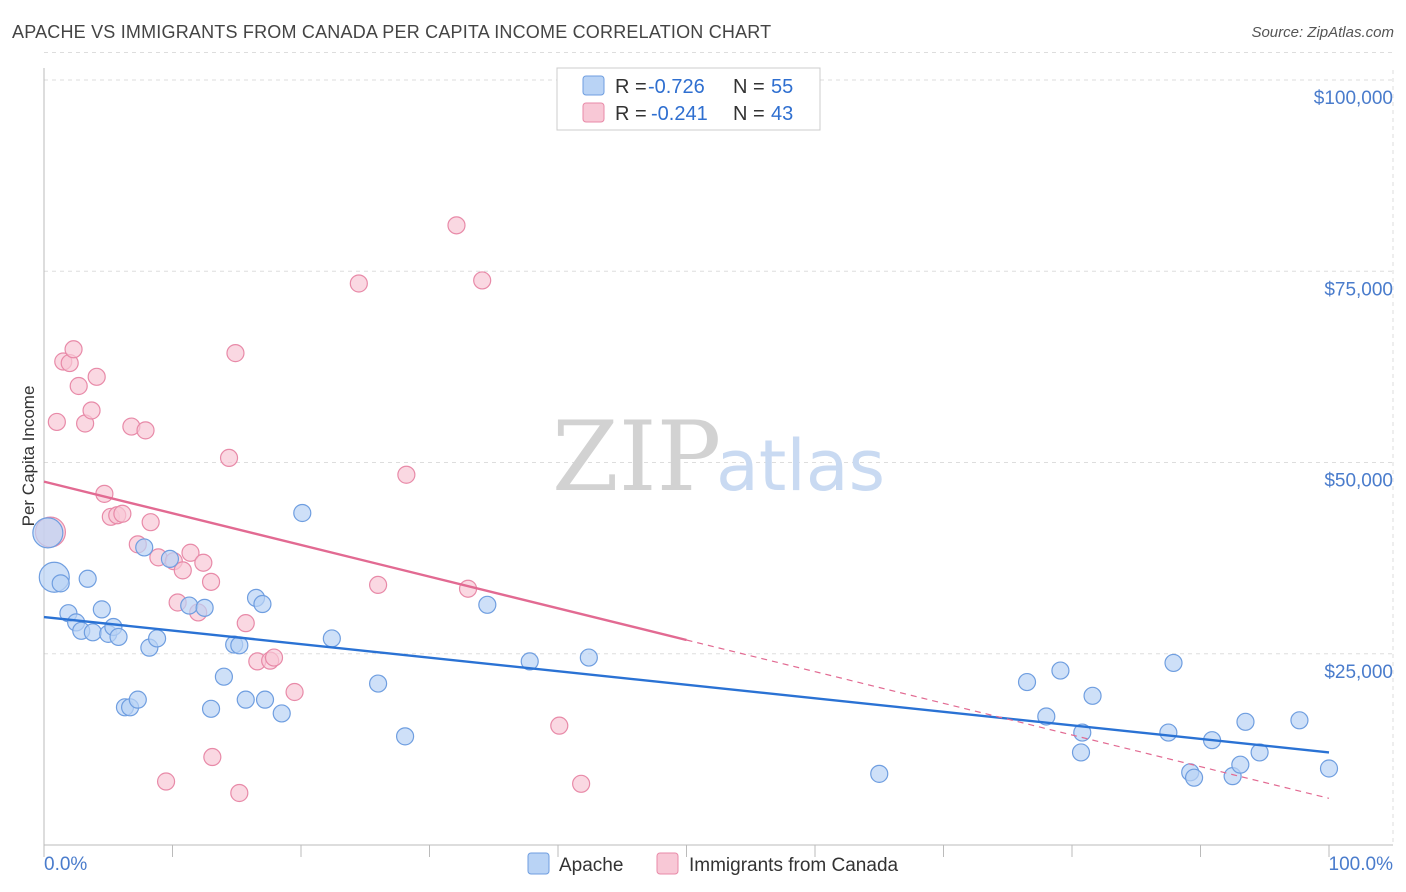 This screenshot has width=1406, height=892. What do you see at coordinates (591, 865) in the screenshot?
I see `bottom-legend-apache: Apache` at bounding box center [591, 865].